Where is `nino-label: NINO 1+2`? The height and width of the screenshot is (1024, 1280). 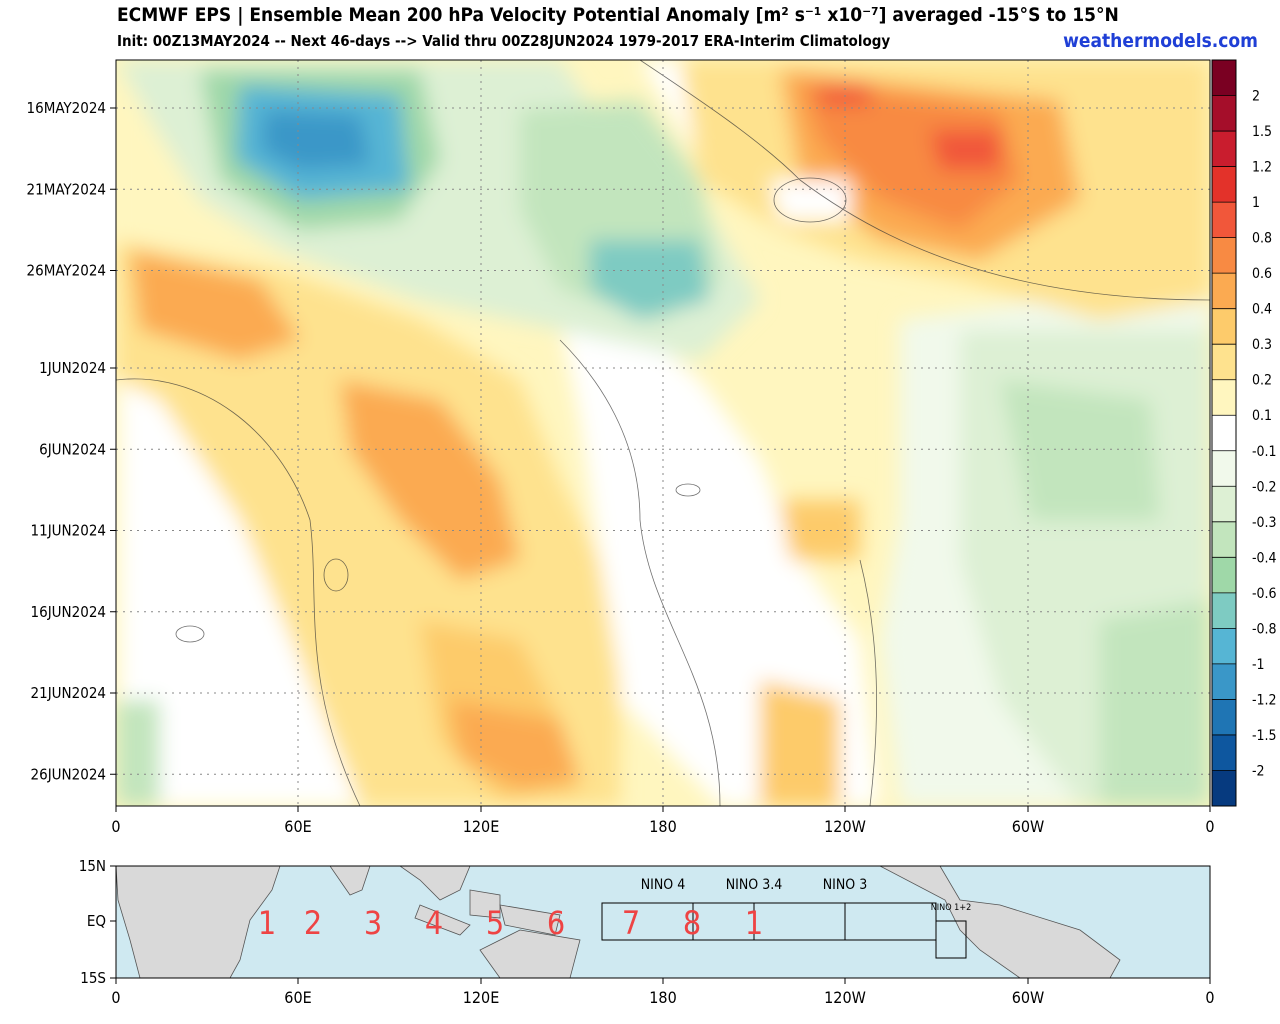 nino-label: NINO 1+2 is located at coordinates (951, 908).